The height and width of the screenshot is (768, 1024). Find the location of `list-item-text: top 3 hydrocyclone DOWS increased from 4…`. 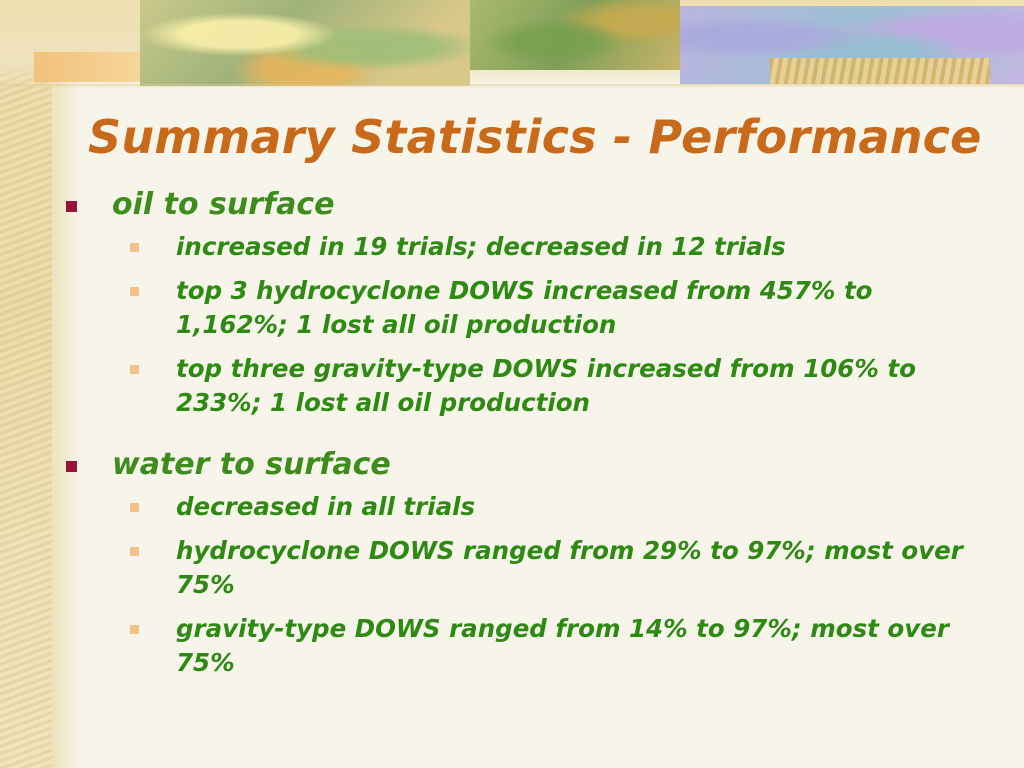

list-item-text: top 3 hydrocyclone DOWS increased from 4… is located at coordinates (524, 307).